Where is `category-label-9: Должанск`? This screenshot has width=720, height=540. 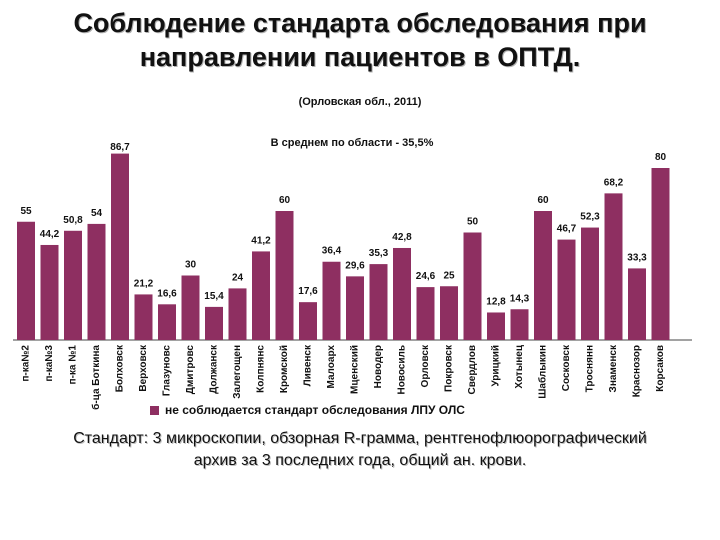 category-label-9: Должанск is located at coordinates (214, 369).